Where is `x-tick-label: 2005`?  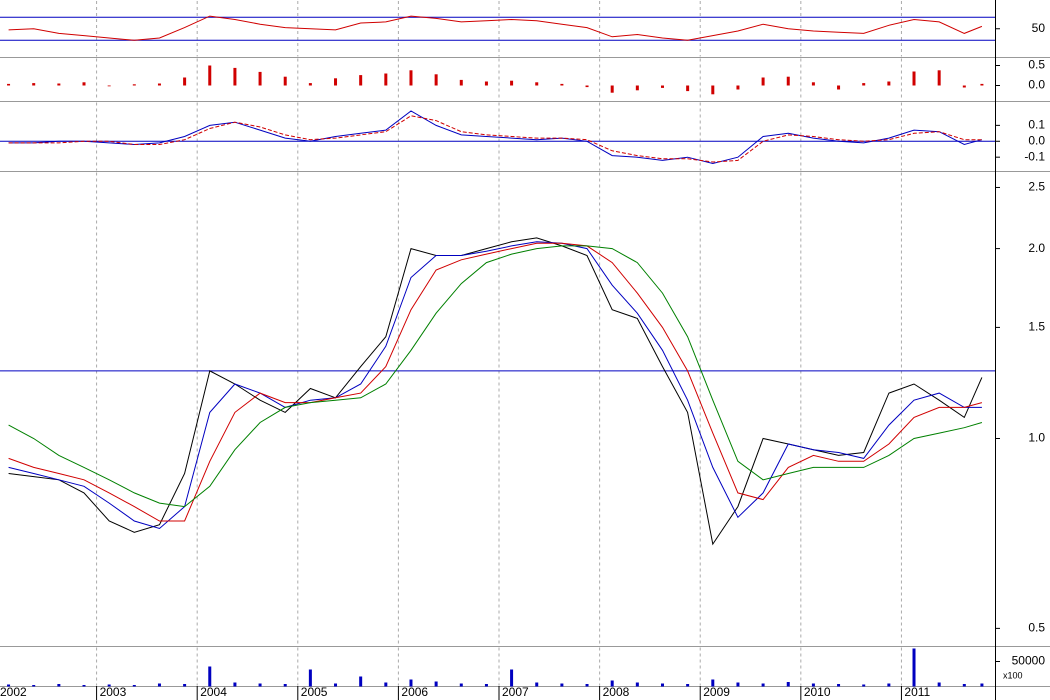
x-tick-label: 2005 is located at coordinates (314, 692).